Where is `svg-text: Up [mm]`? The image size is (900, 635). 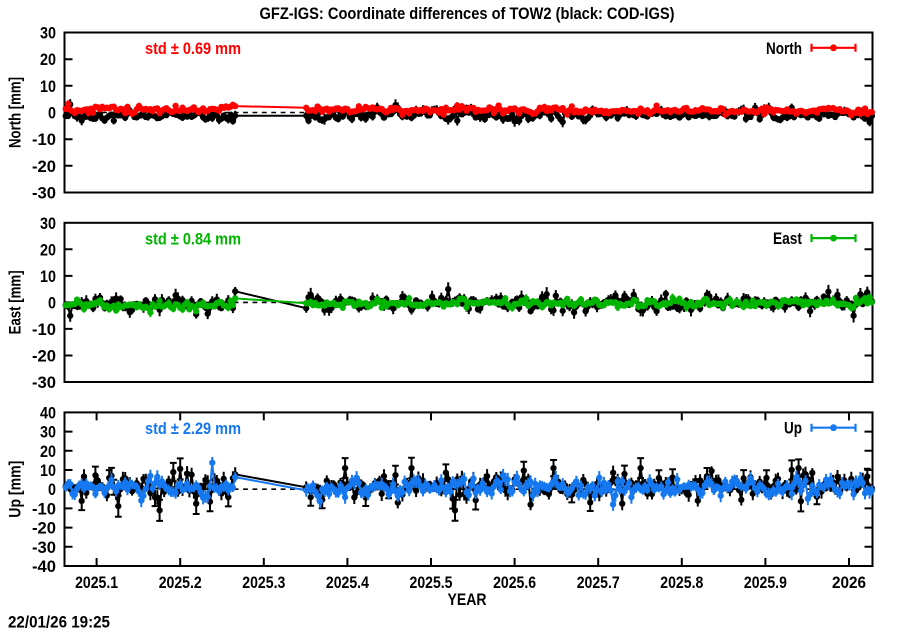
svg-text: Up [mm] is located at coordinates (15, 489).